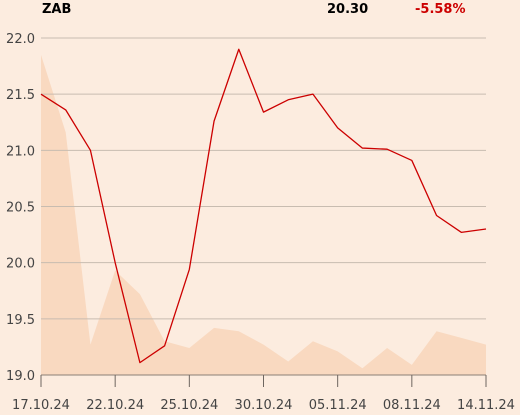 The image size is (520, 415). Describe the element at coordinates (20, 95) in the screenshot. I see `y-tick-label: 21.5` at that location.